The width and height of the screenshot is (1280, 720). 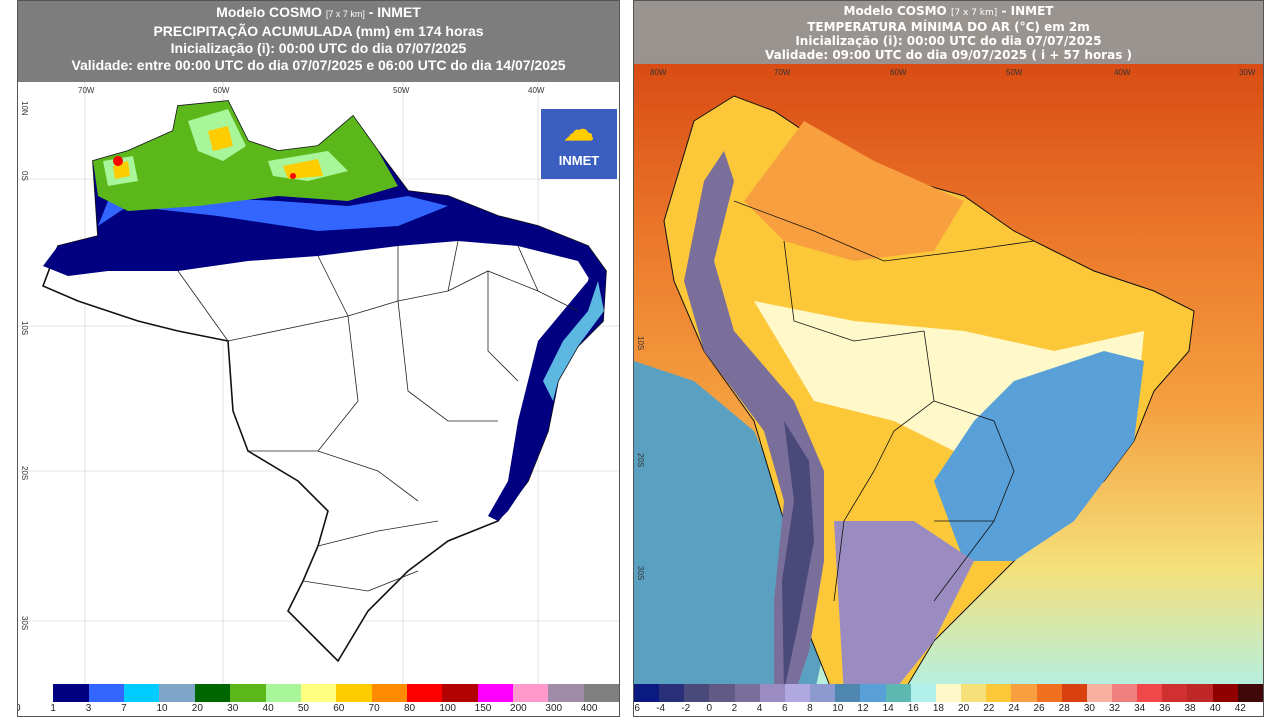 What do you see at coordinates (972, 700) in the screenshot?
I see `legend-item: 20` at bounding box center [972, 700].